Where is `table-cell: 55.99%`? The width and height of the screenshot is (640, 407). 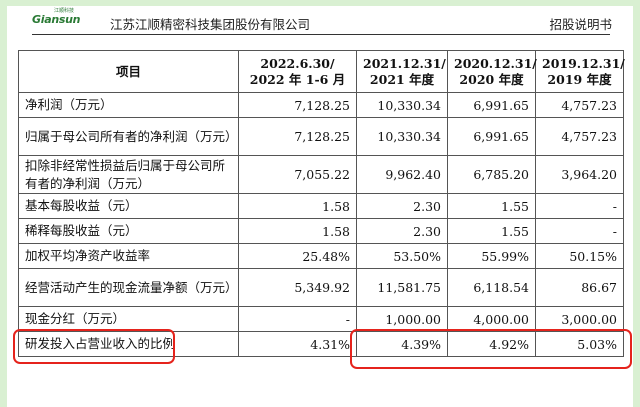
table-cell: 55.99% is located at coordinates (491, 256).